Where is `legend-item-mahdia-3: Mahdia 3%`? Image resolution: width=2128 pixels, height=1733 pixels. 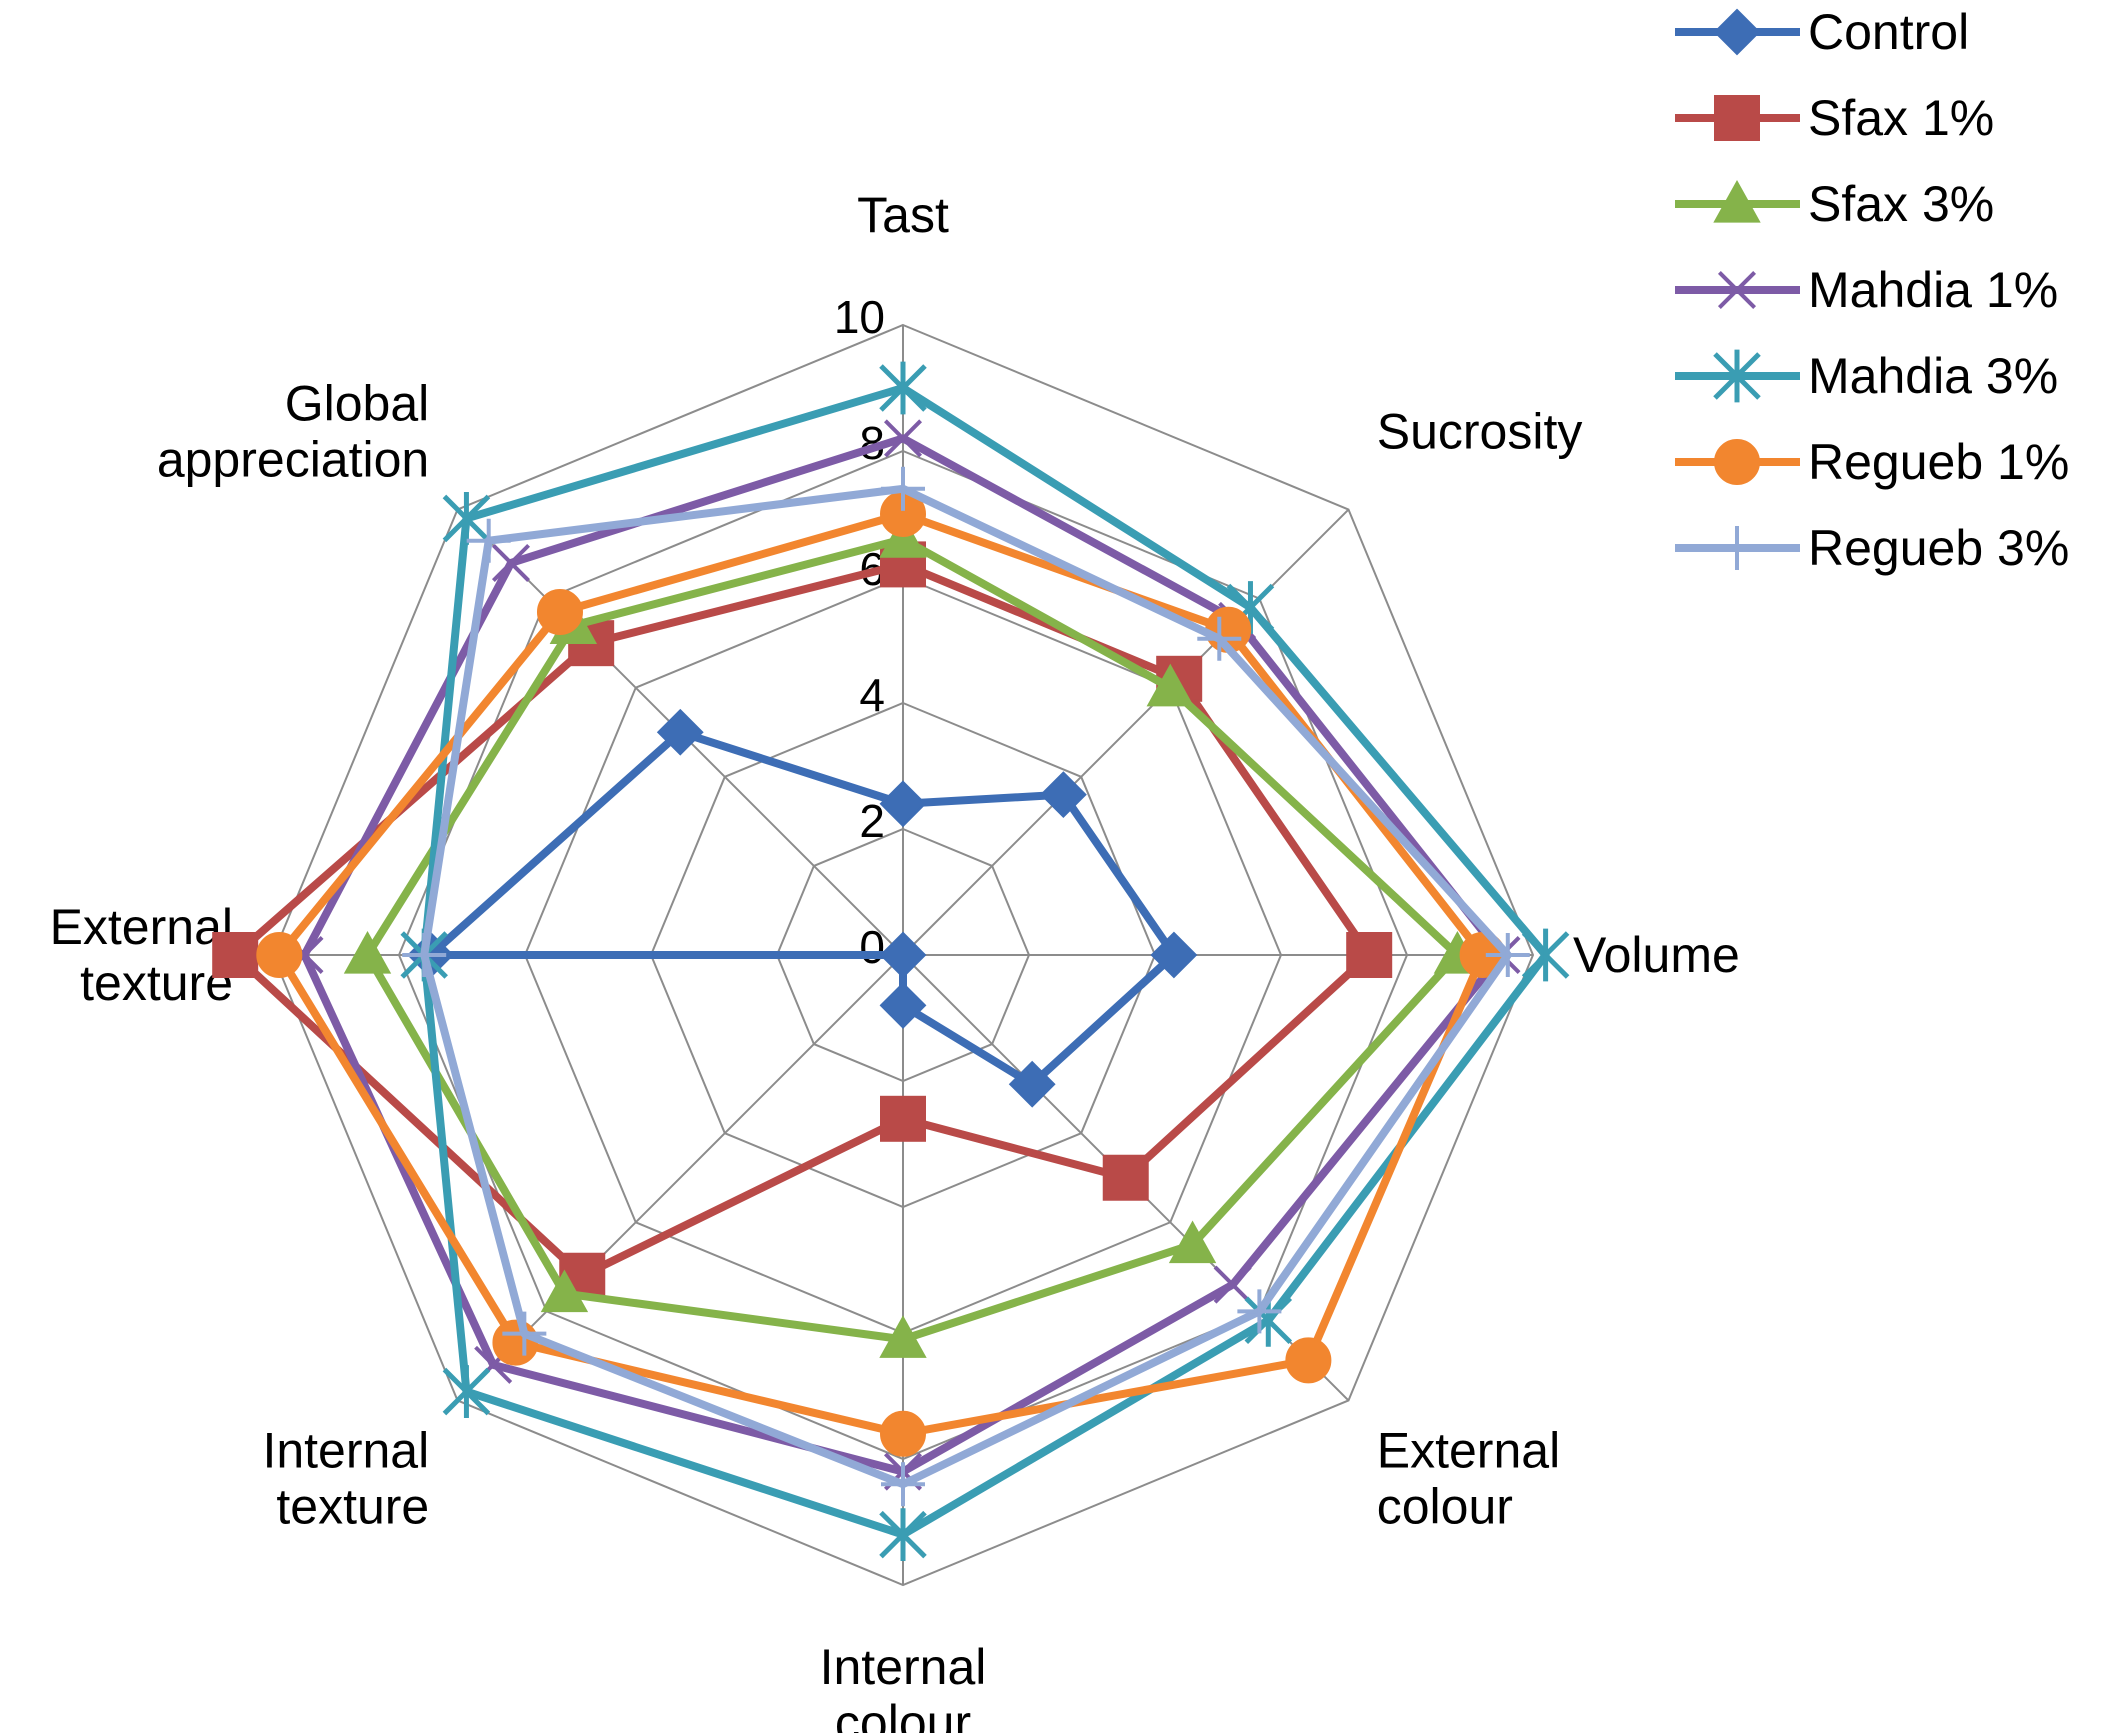
legend-item-mahdia-3: Mahdia 3% is located at coordinates (1866, 376).